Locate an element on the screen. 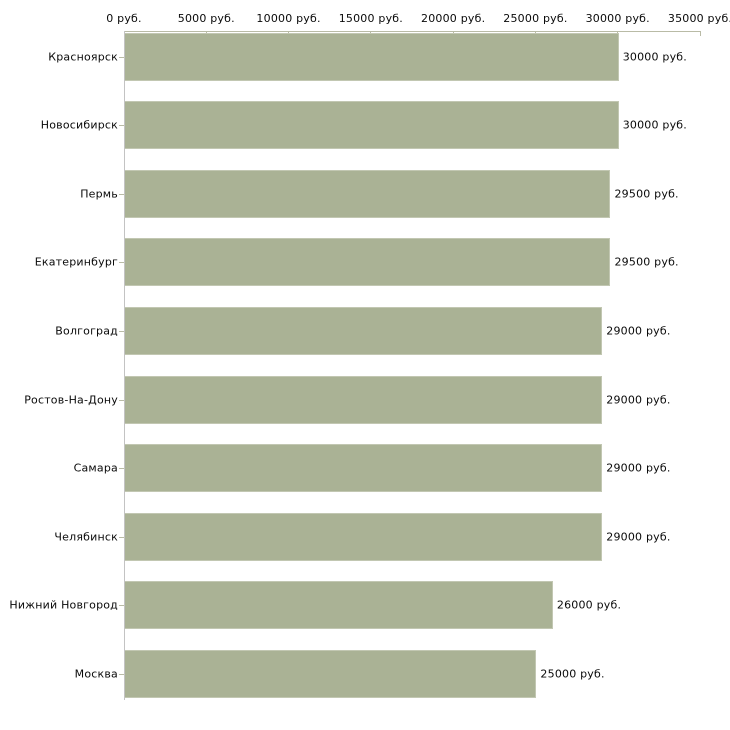 The image size is (730, 730). x-axis-tick-label: 15000 руб. is located at coordinates (370, 18).